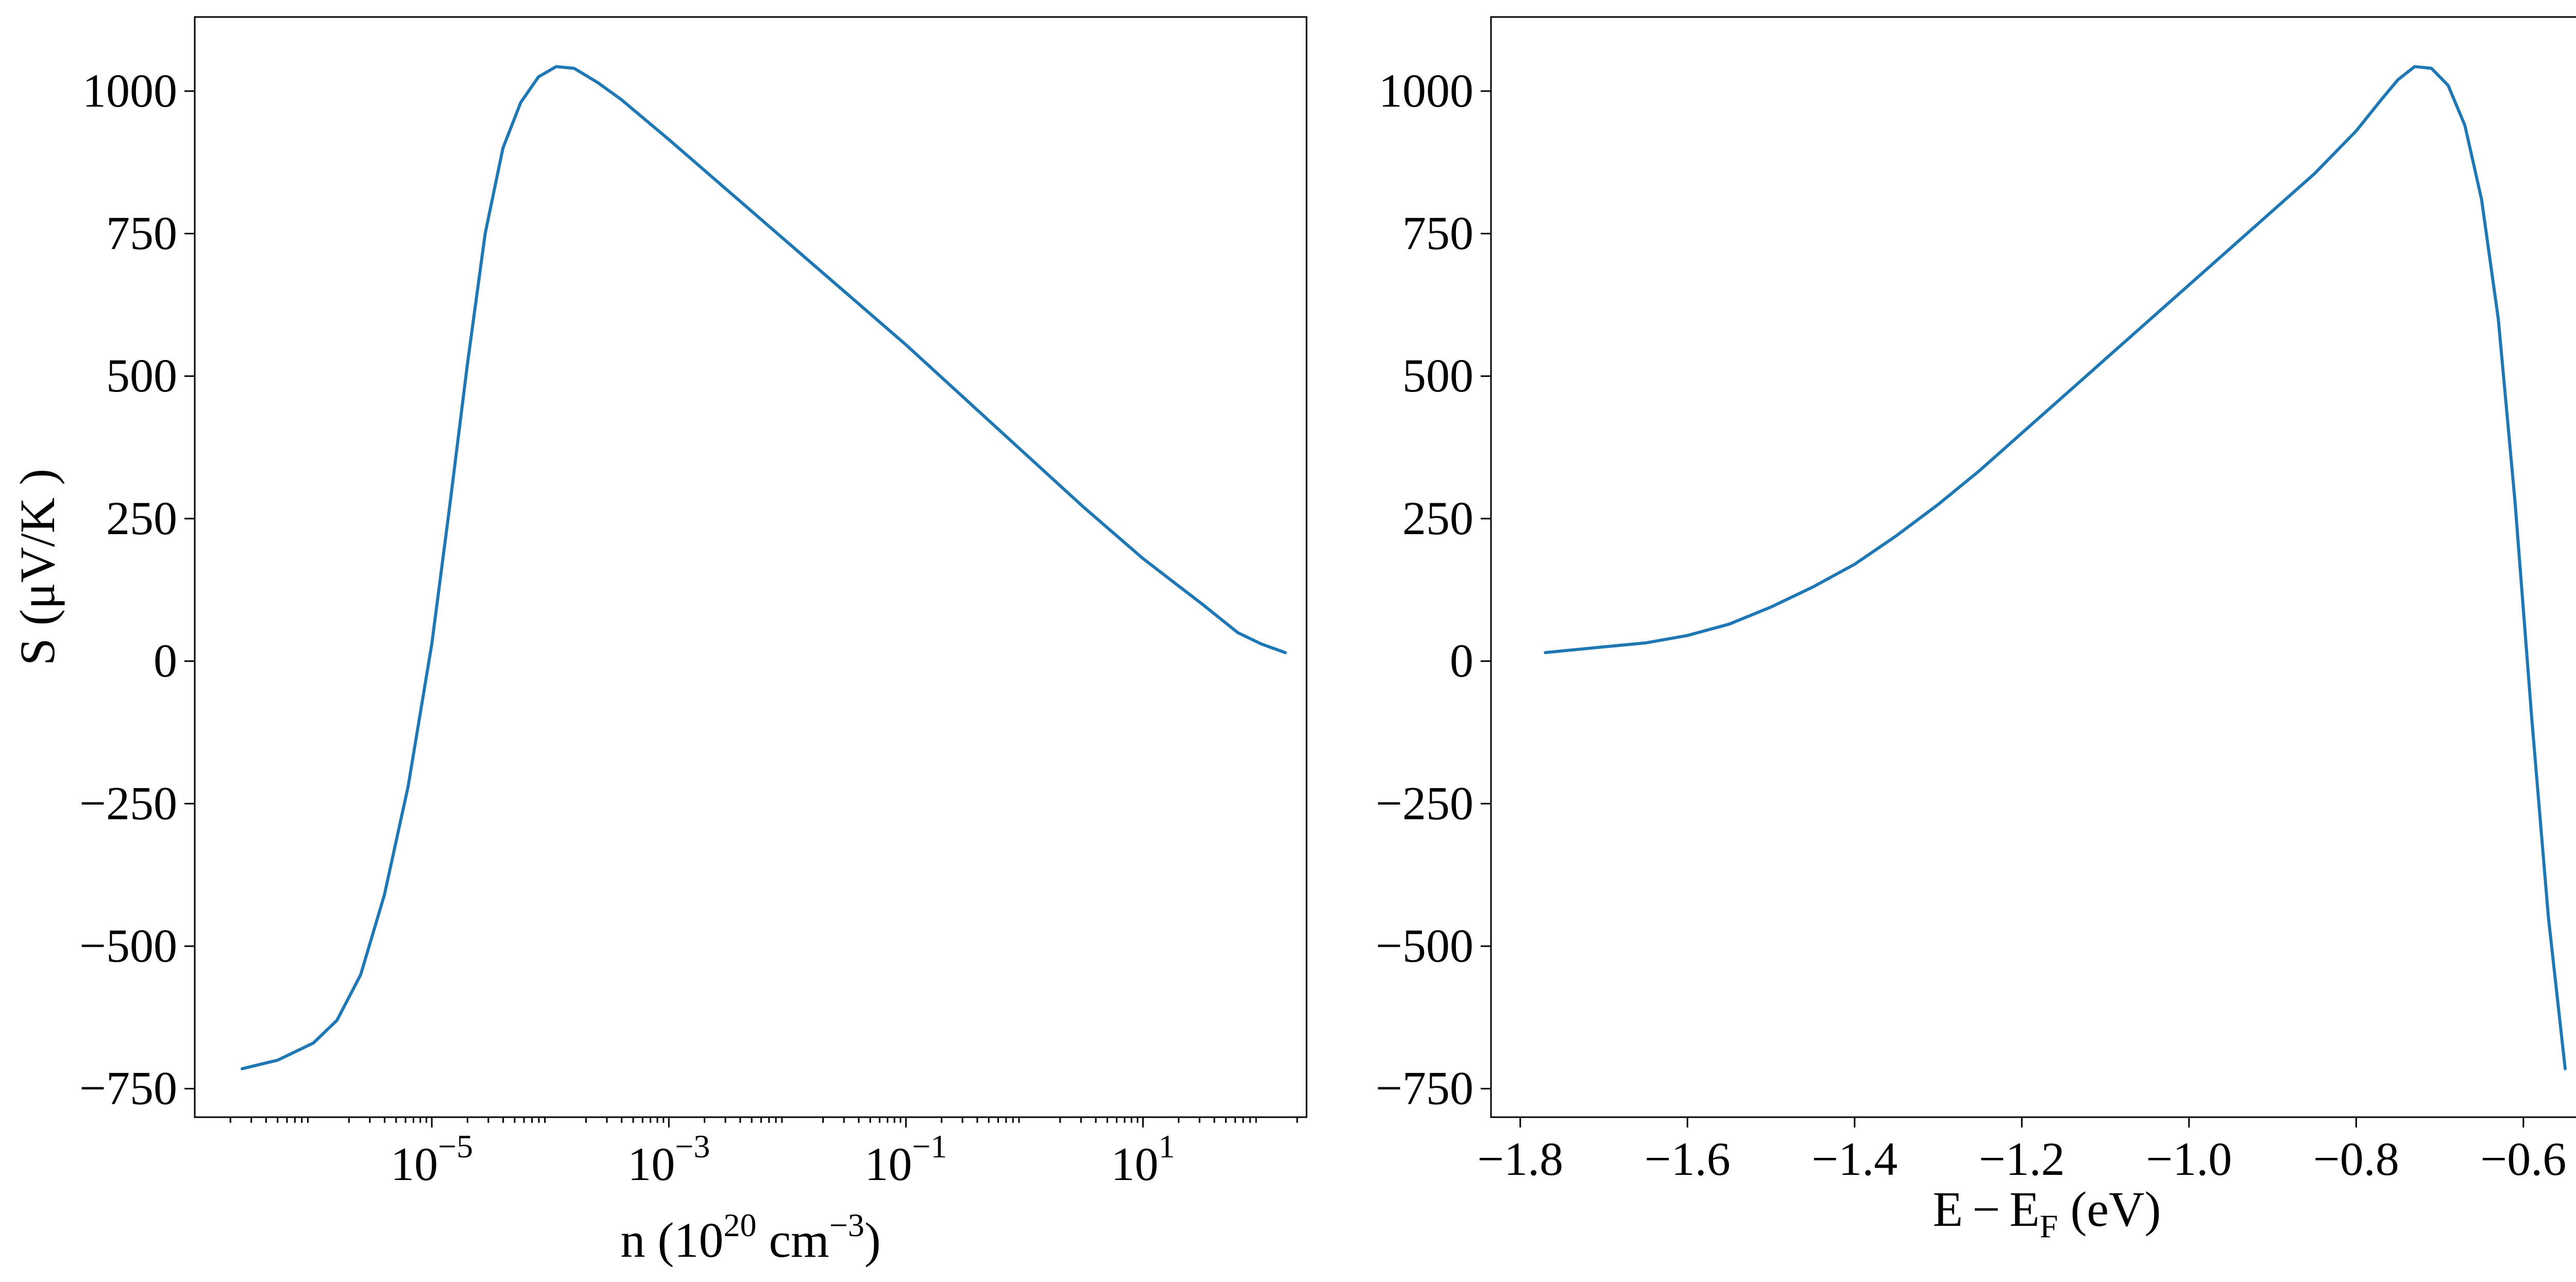  What do you see at coordinates (37, 567) in the screenshot?
I see `left-y-axis-label: S (μV/K )` at bounding box center [37, 567].